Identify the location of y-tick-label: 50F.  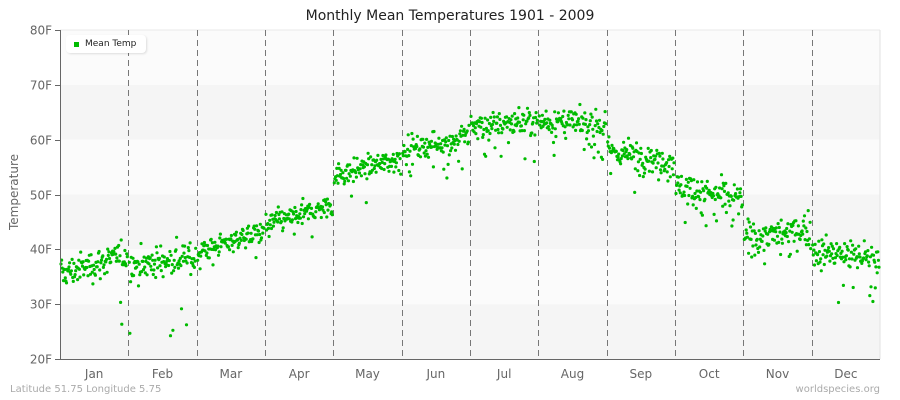
(41, 196).